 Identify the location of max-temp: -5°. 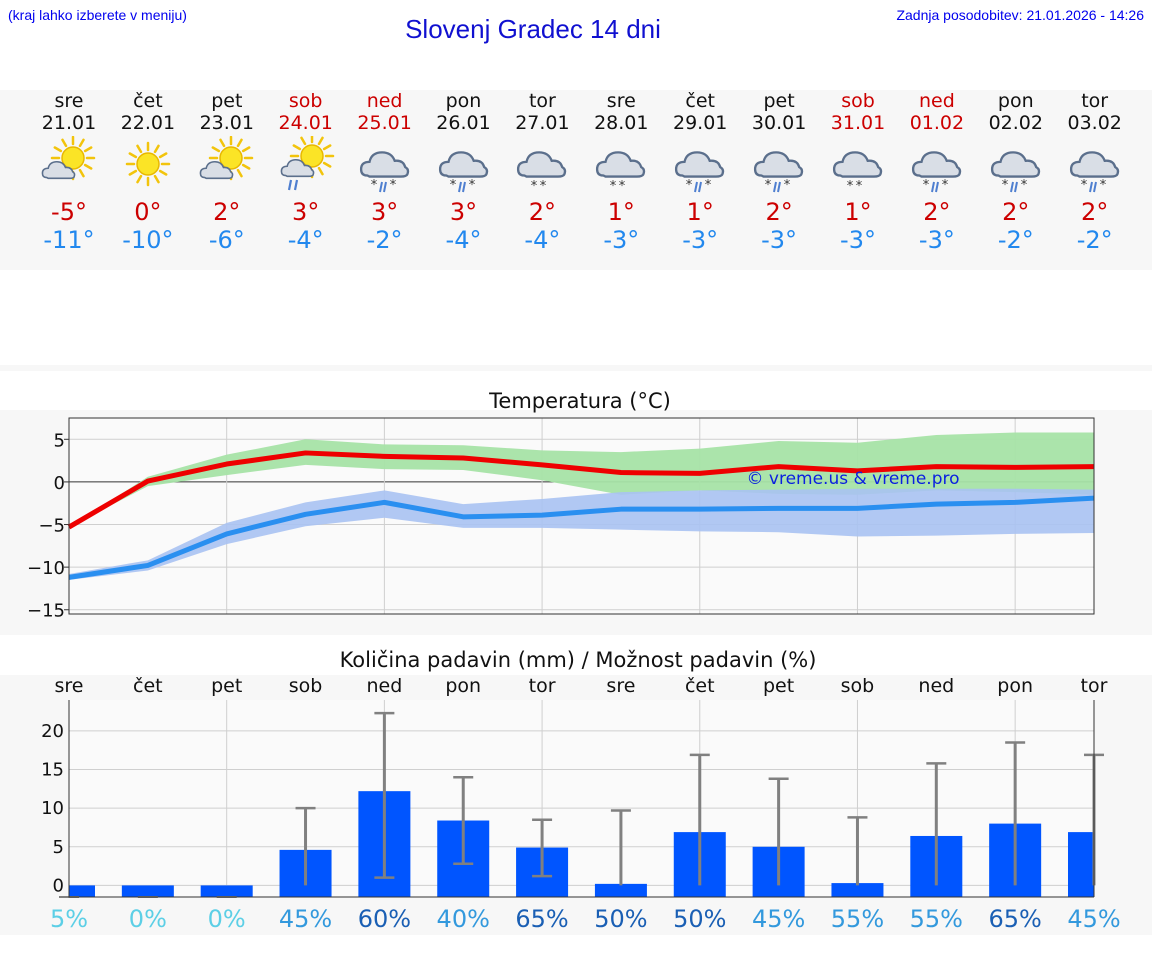
(69, 212).